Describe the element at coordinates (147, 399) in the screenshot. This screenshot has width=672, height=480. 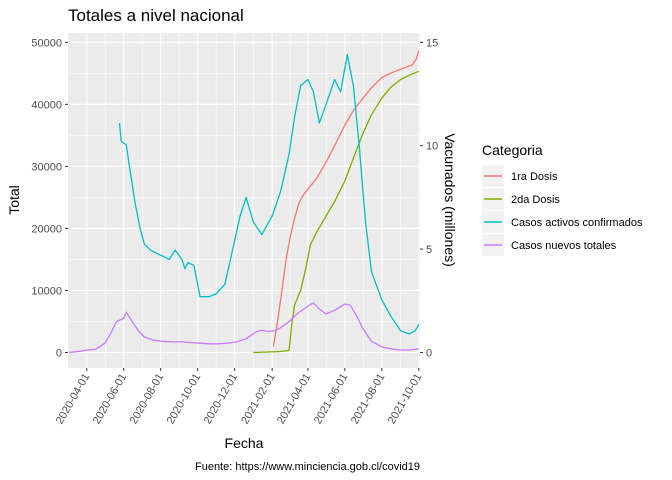
I see `x-tick-label: 2020-08-01` at that location.